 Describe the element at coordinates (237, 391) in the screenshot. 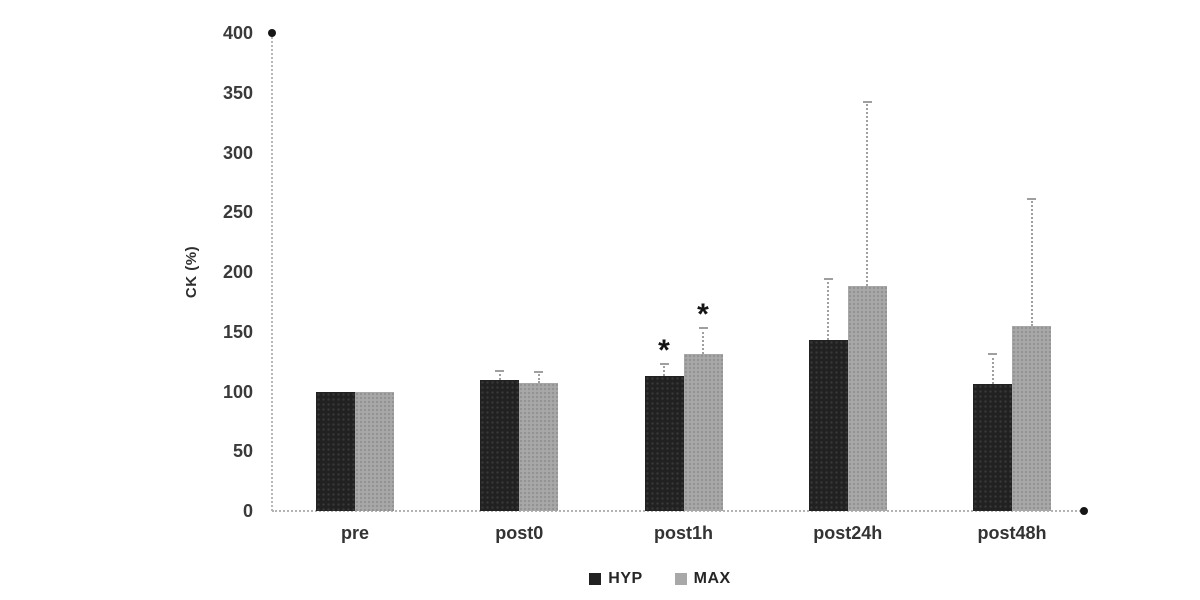

I see `y-tick-label: 100` at that location.